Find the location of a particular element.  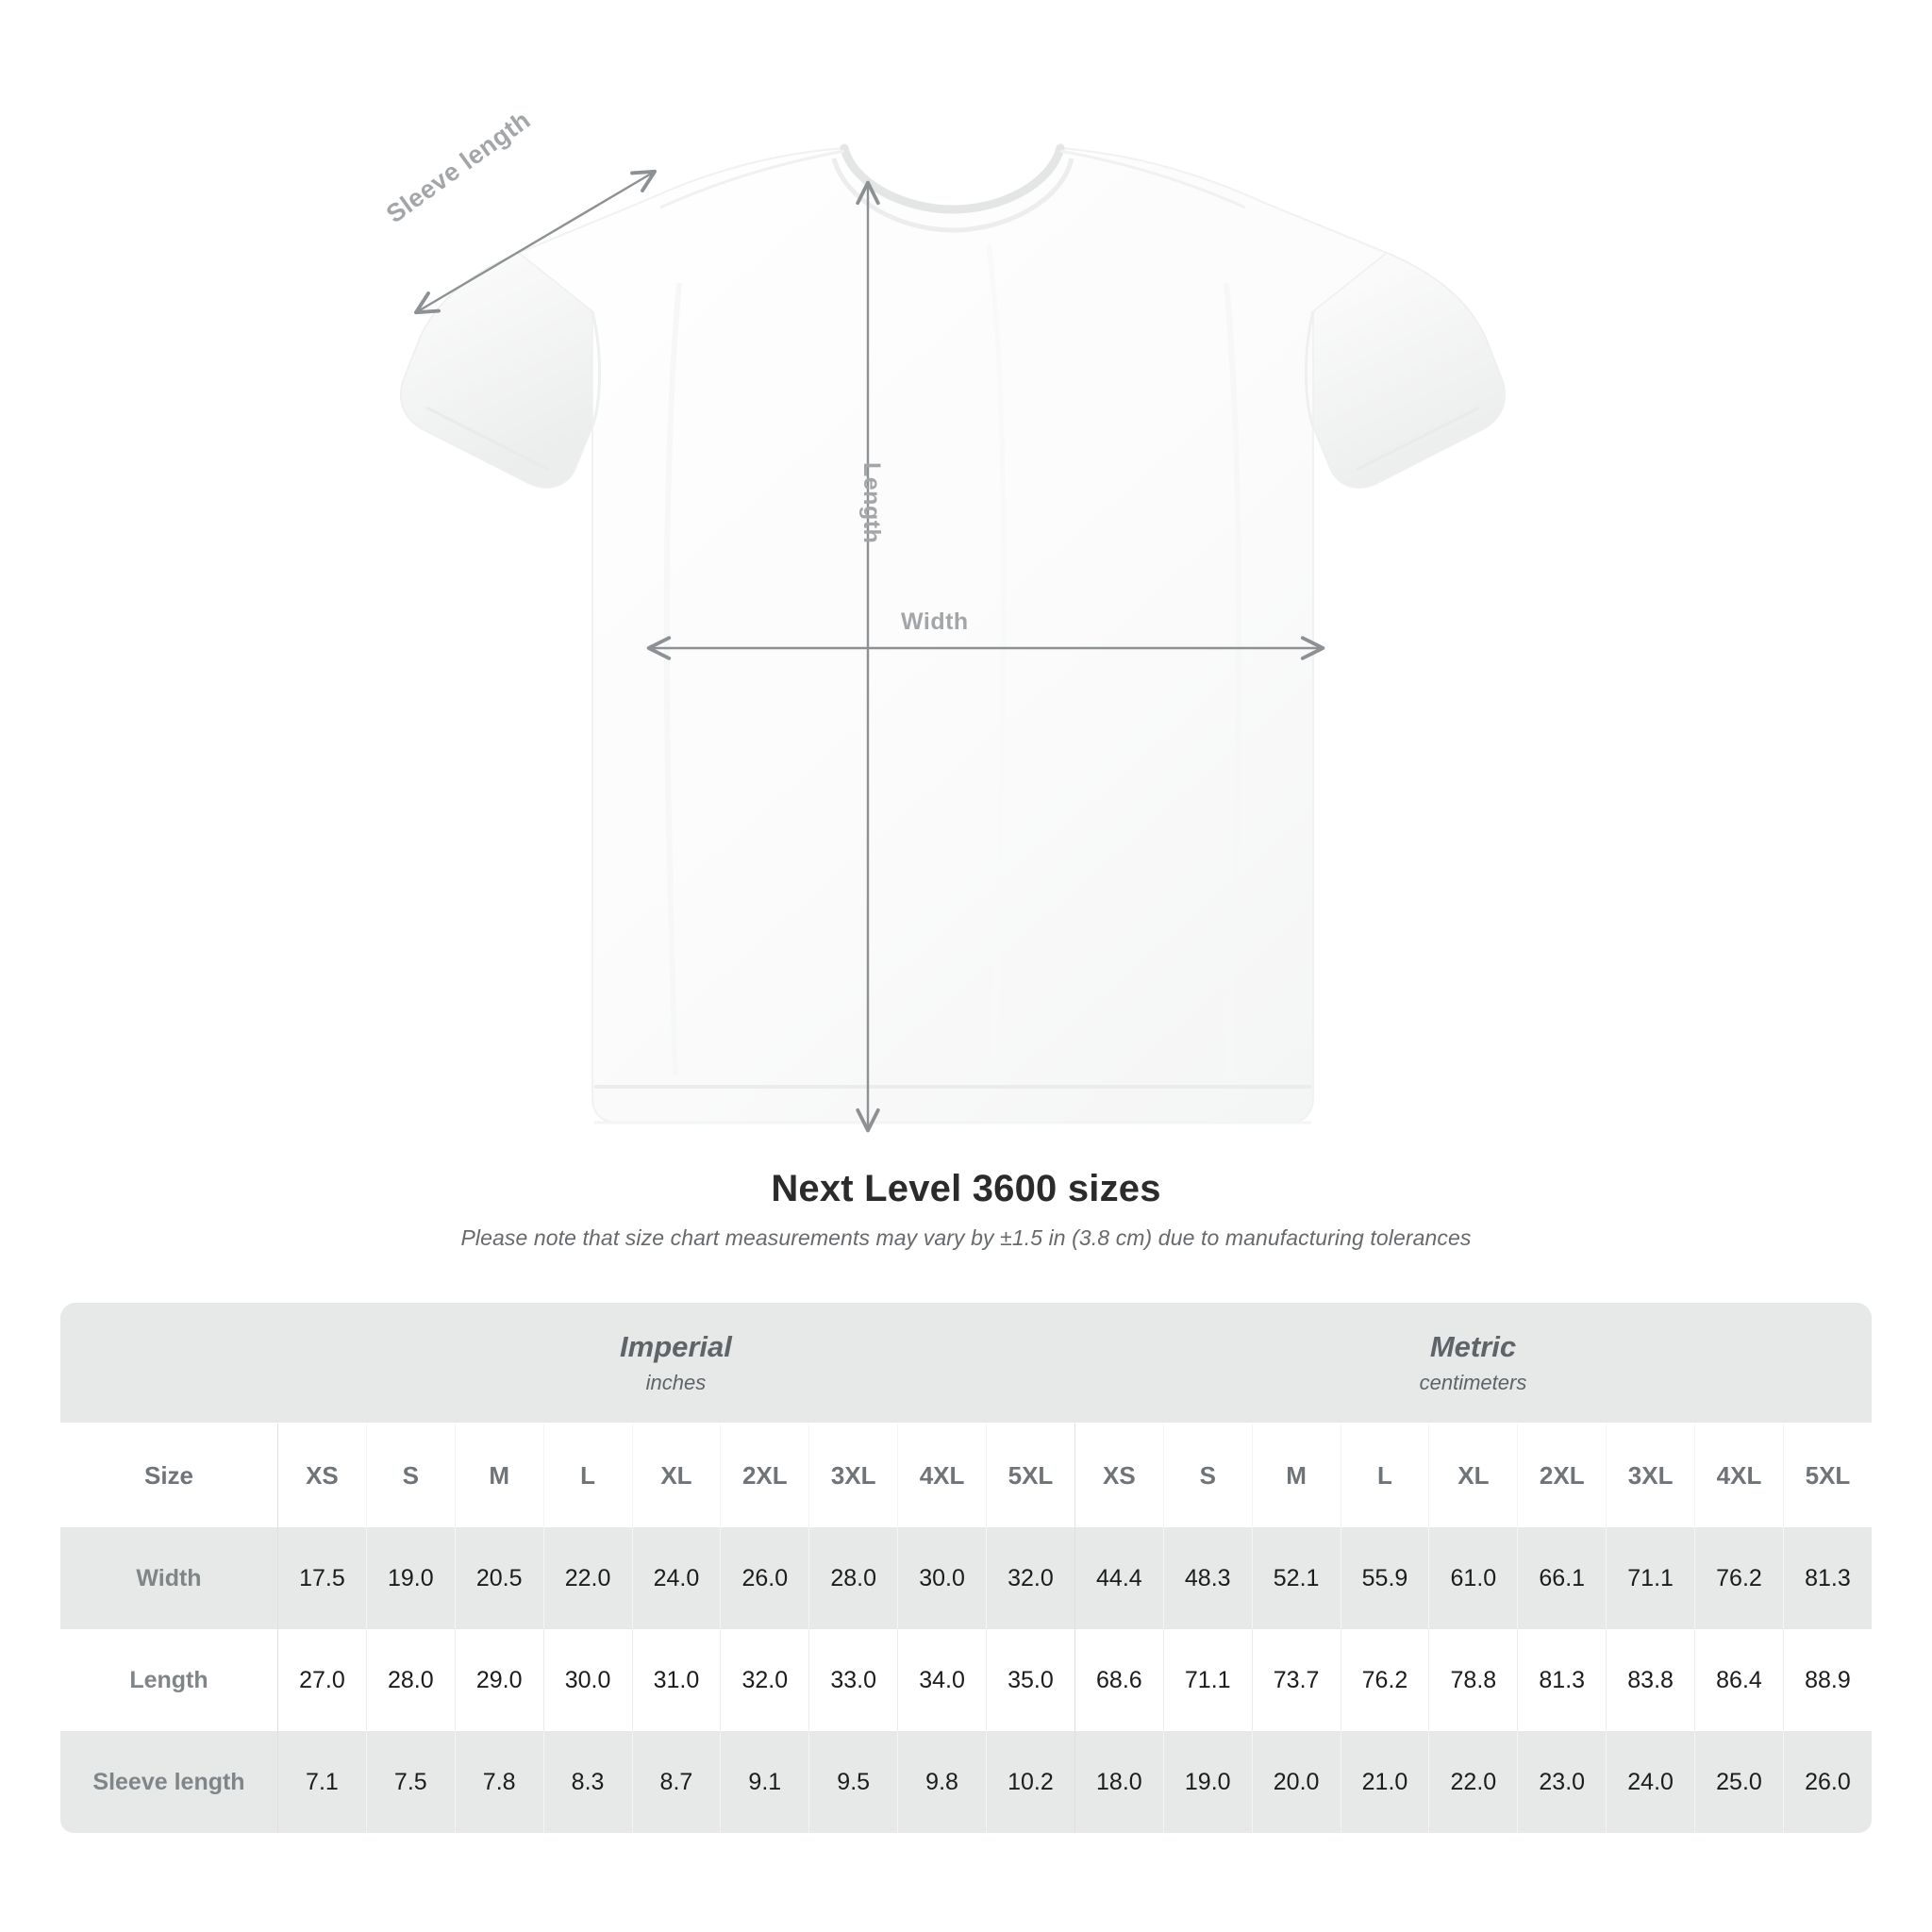

measurement-cell: 7.5 is located at coordinates (410, 1782).